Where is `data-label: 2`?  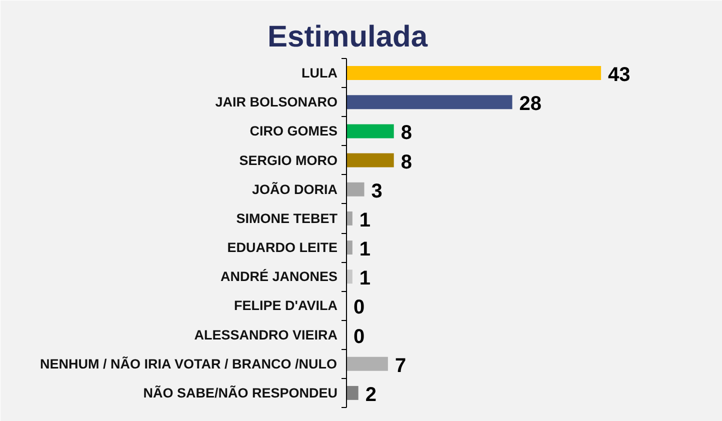
data-label: 2 is located at coordinates (370, 395).